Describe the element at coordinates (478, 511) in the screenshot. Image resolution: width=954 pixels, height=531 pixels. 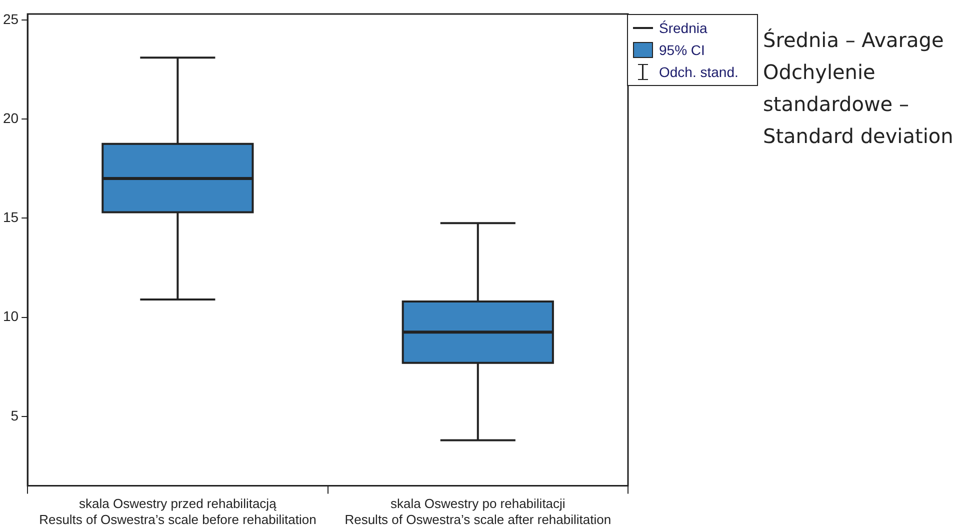
I see `x-tick-label: skala Oswestry po rehabilitacji Results of Oswestra’s scale after rehabilitation` at that location.